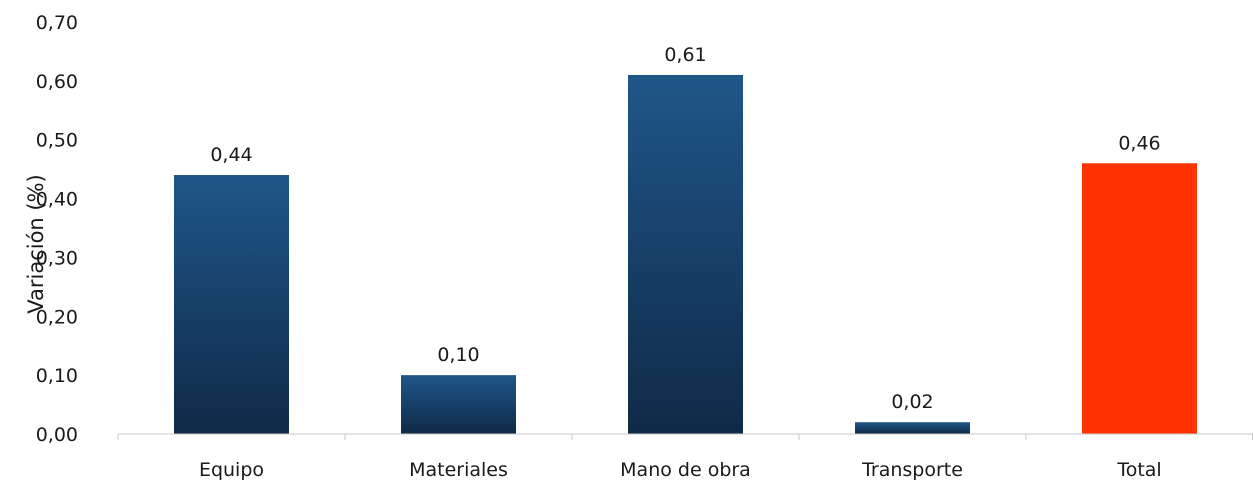  What do you see at coordinates (685, 55) in the screenshot?
I see `data-label: 0,61` at bounding box center [685, 55].